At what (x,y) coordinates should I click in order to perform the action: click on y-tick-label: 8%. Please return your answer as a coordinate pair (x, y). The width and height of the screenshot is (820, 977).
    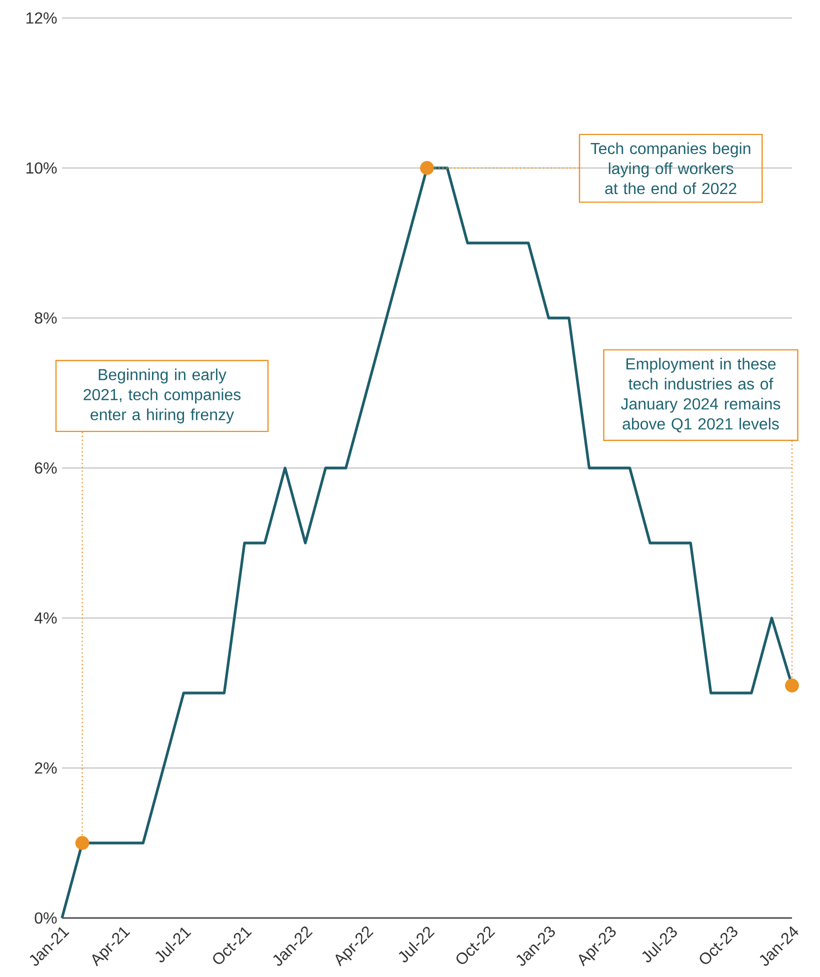
    Looking at the image, I should click on (45, 318).